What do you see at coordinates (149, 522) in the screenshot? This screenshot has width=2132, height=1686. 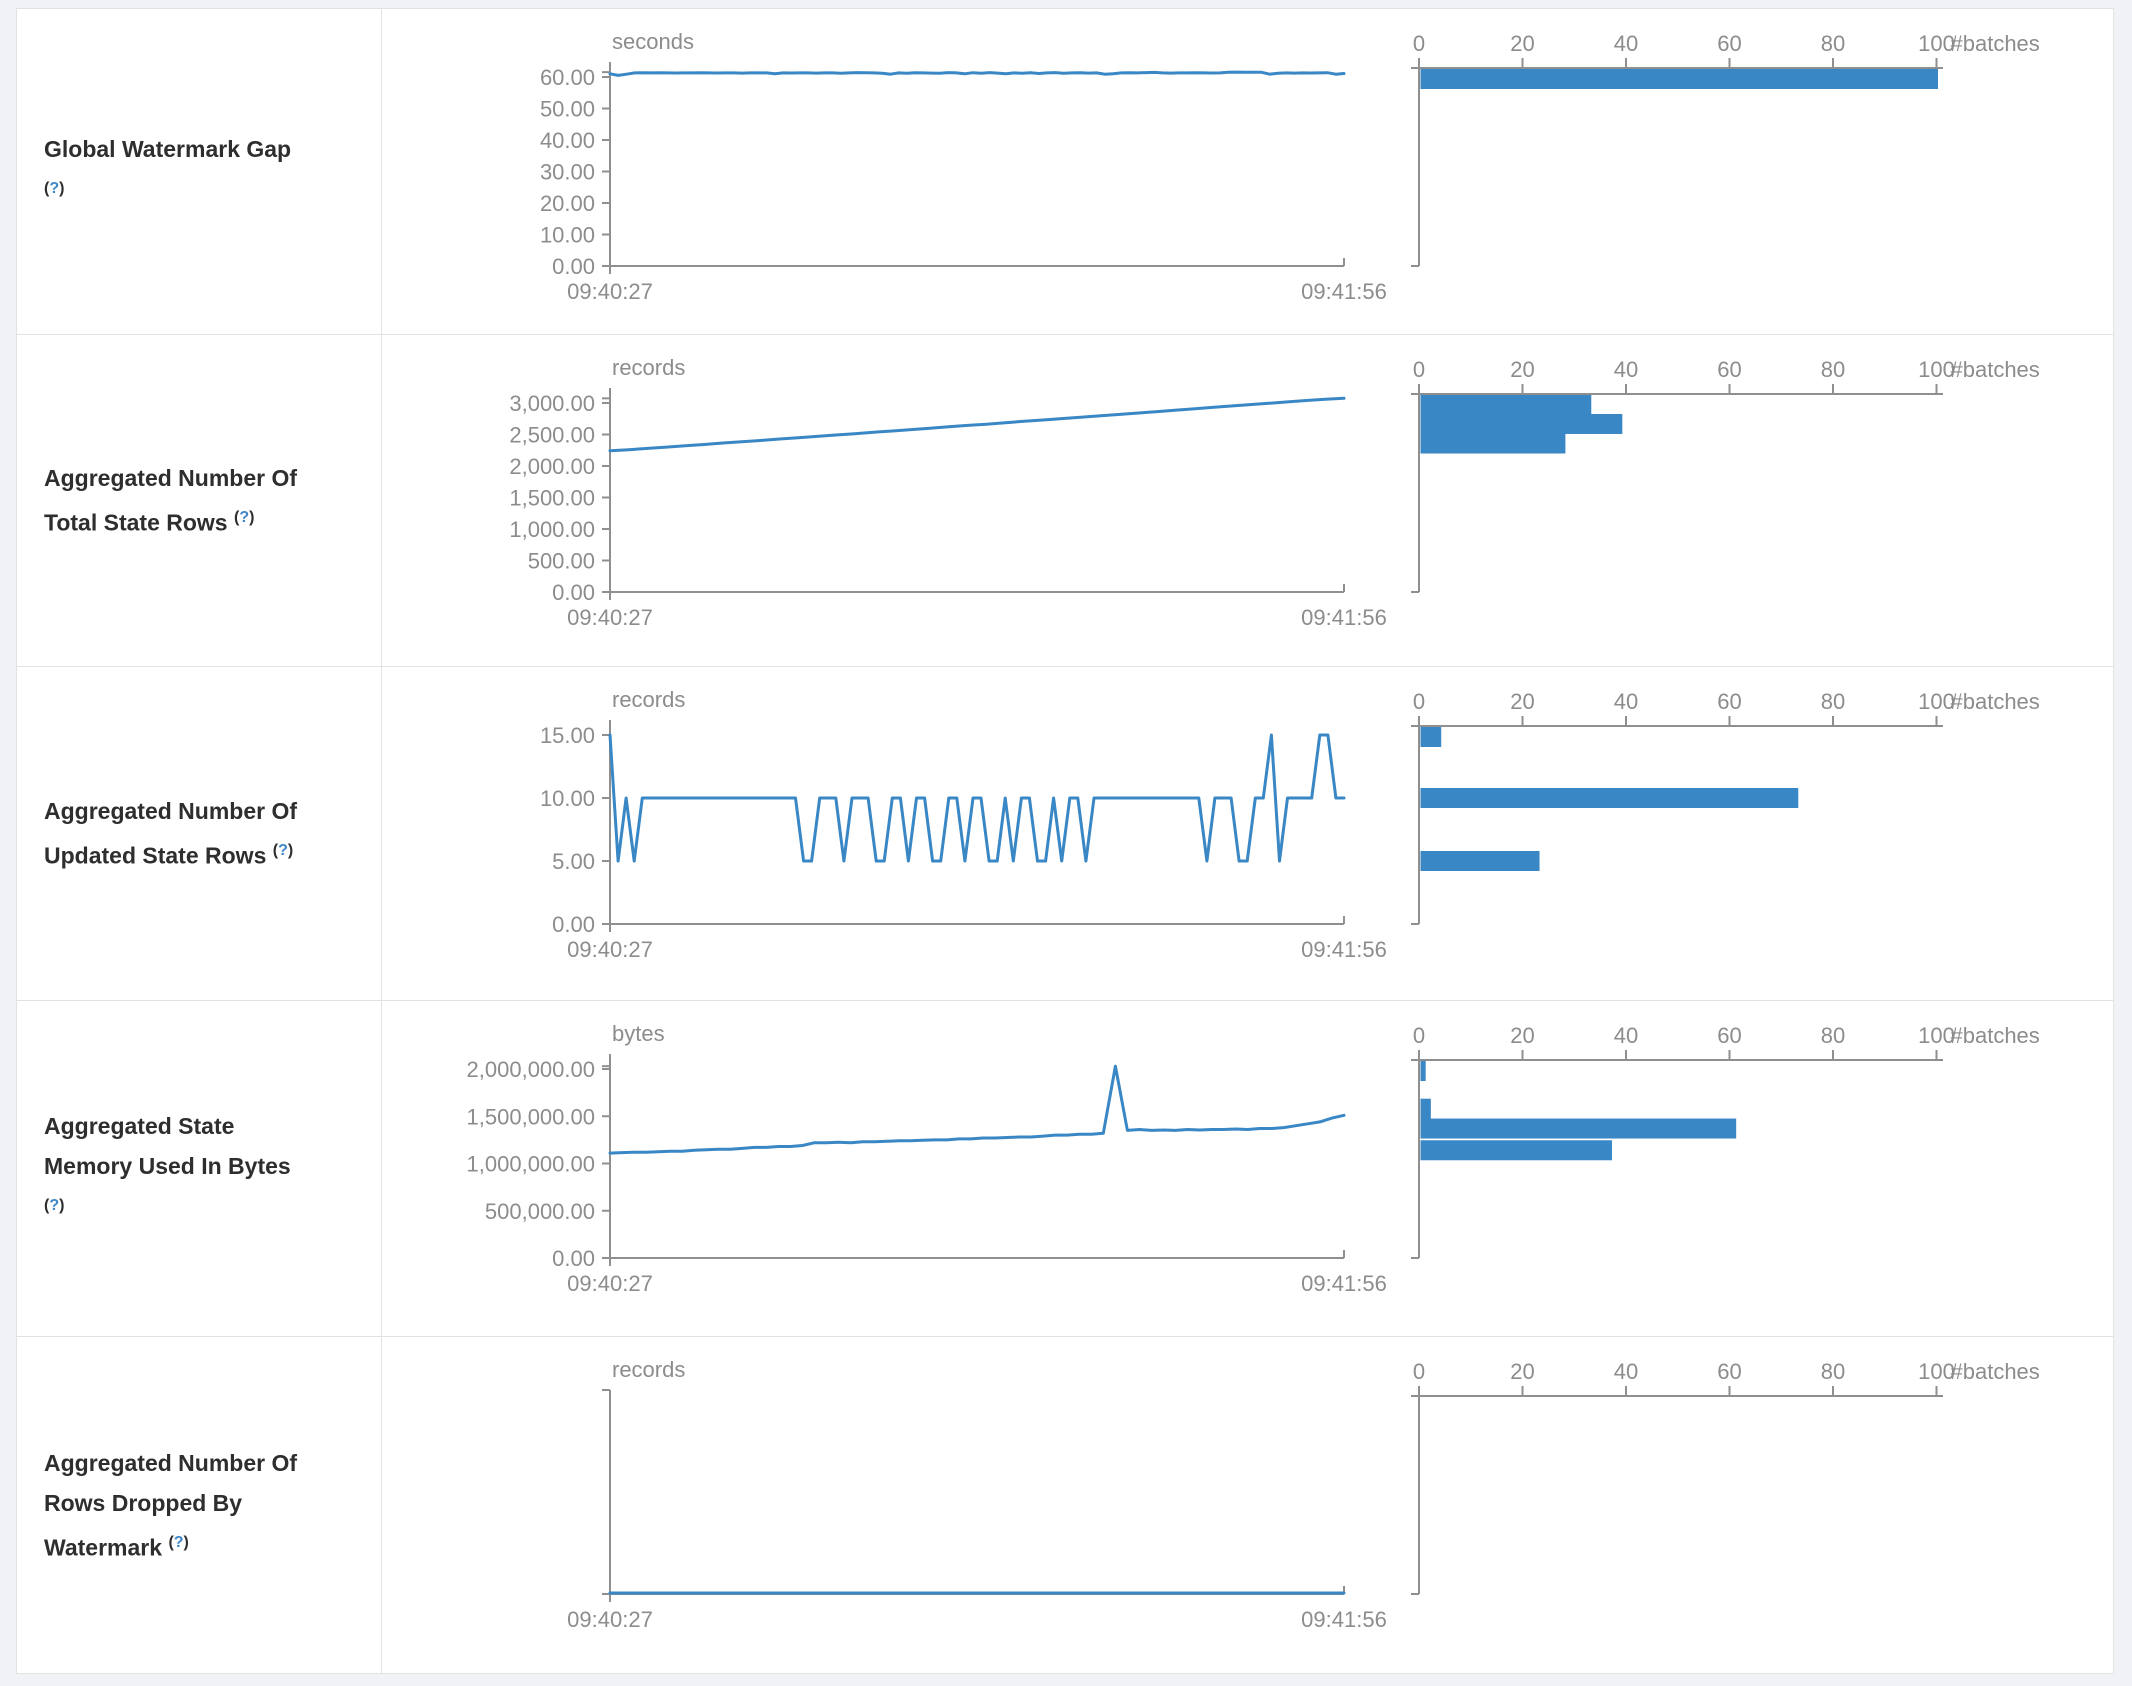 I see `metric-label-line: Total State Rows (?)` at bounding box center [149, 522].